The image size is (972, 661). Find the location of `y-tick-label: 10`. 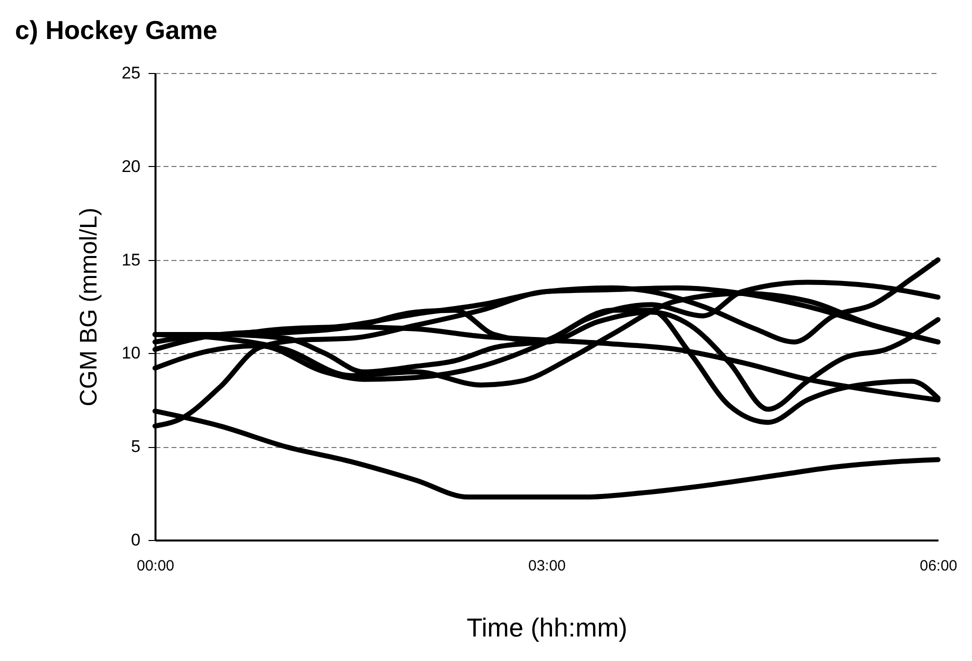

y-tick-label: 10 is located at coordinates (131, 353).